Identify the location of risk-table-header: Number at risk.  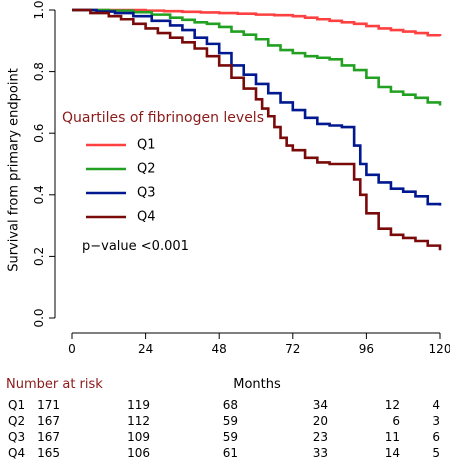
(54, 384).